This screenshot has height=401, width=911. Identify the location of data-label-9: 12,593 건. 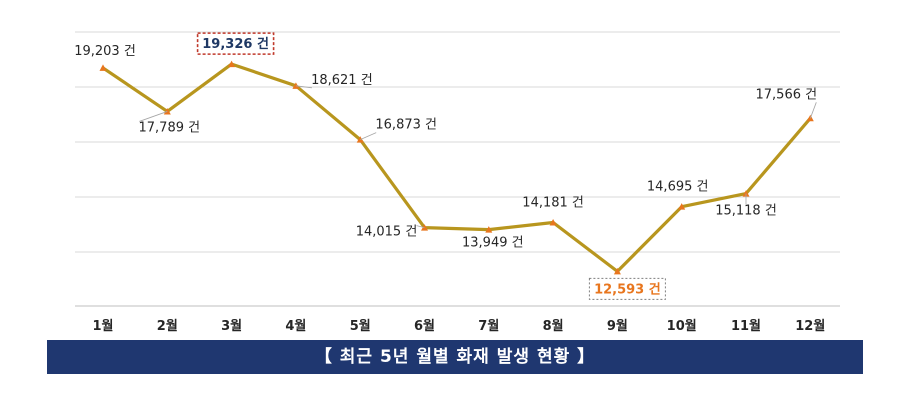
(627, 289).